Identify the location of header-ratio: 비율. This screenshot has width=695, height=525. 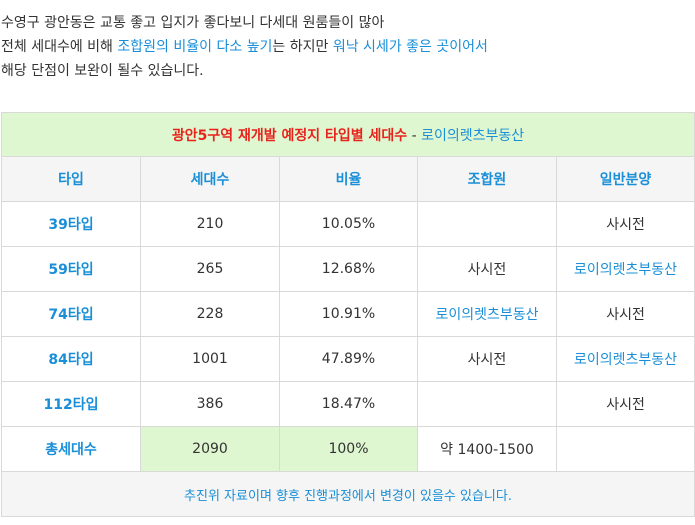
(348, 179).